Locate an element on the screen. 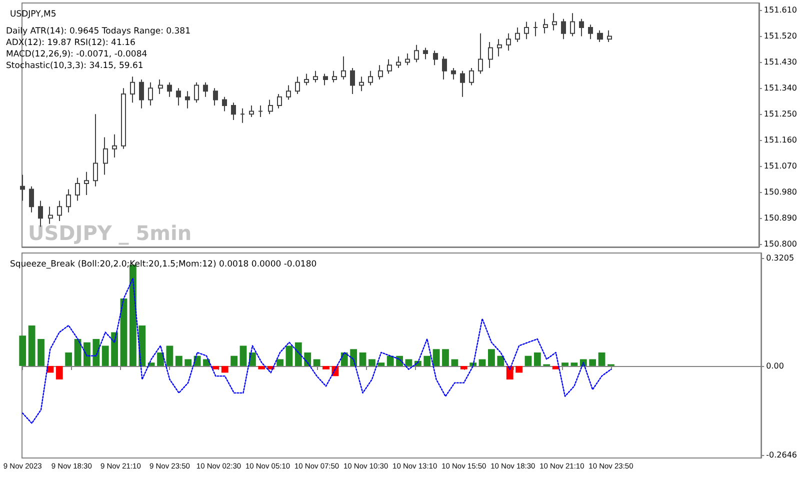 The width and height of the screenshot is (800, 477). y-tick-label: 150.800 is located at coordinates (781, 244).